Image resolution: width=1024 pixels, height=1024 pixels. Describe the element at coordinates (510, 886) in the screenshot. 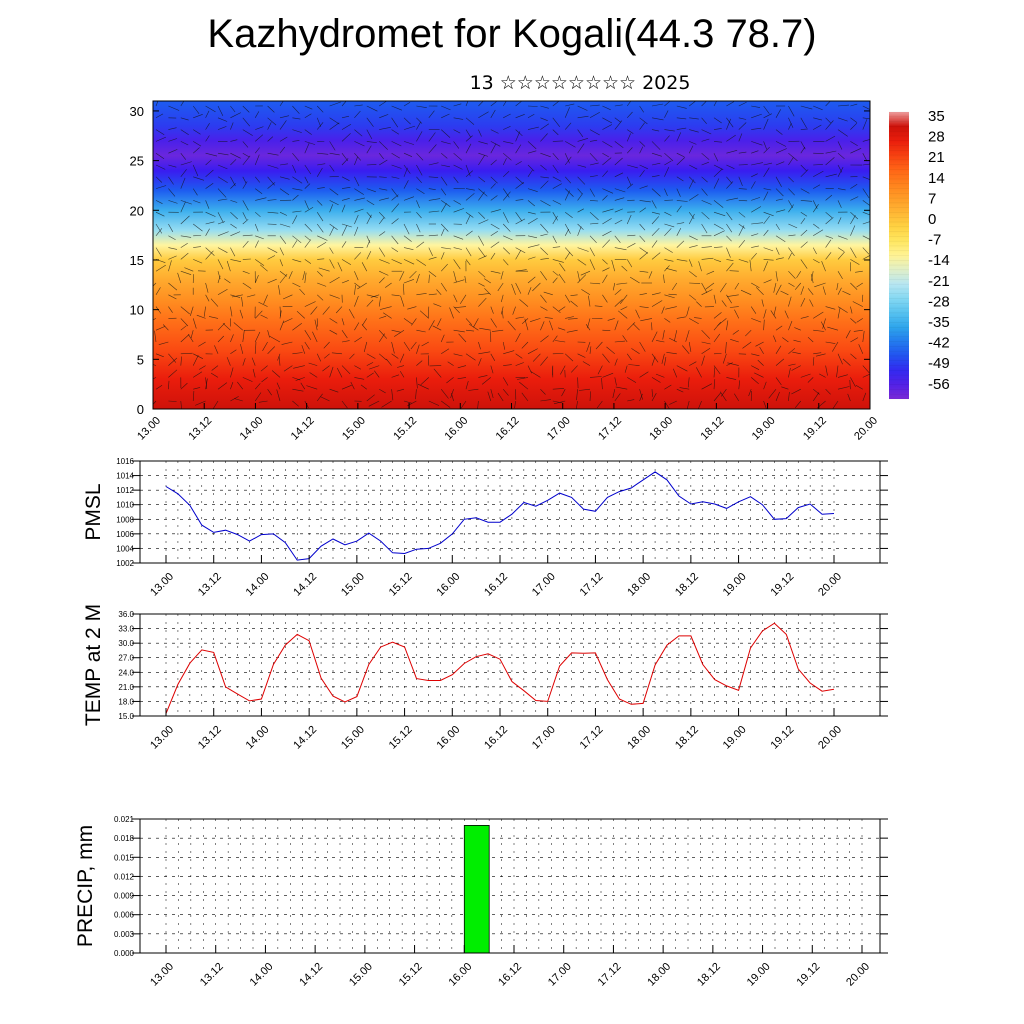

I see `precip-grid` at that location.